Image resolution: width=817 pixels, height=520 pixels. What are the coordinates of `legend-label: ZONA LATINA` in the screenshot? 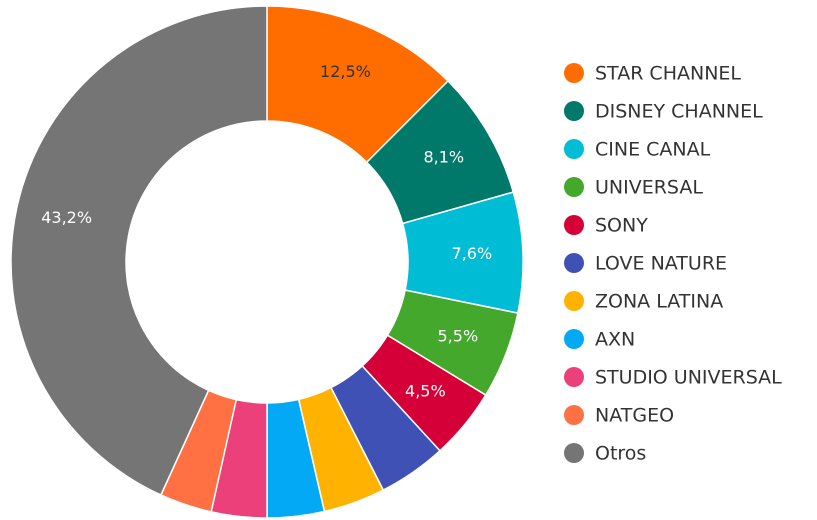 It's located at (659, 302).